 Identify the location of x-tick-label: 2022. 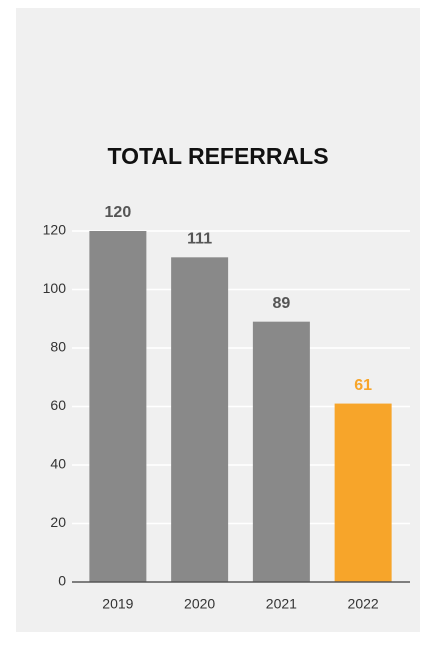
(363, 604).